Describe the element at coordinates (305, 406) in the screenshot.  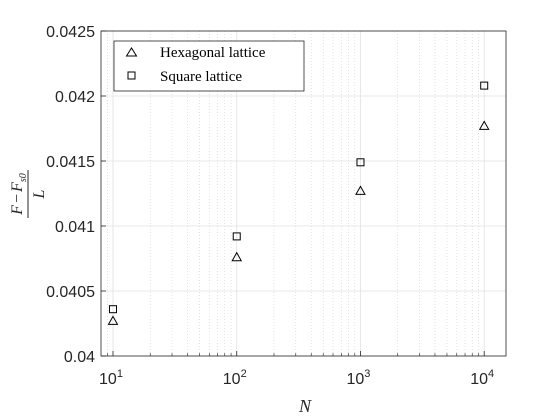
I see `x-axis-label: N` at that location.